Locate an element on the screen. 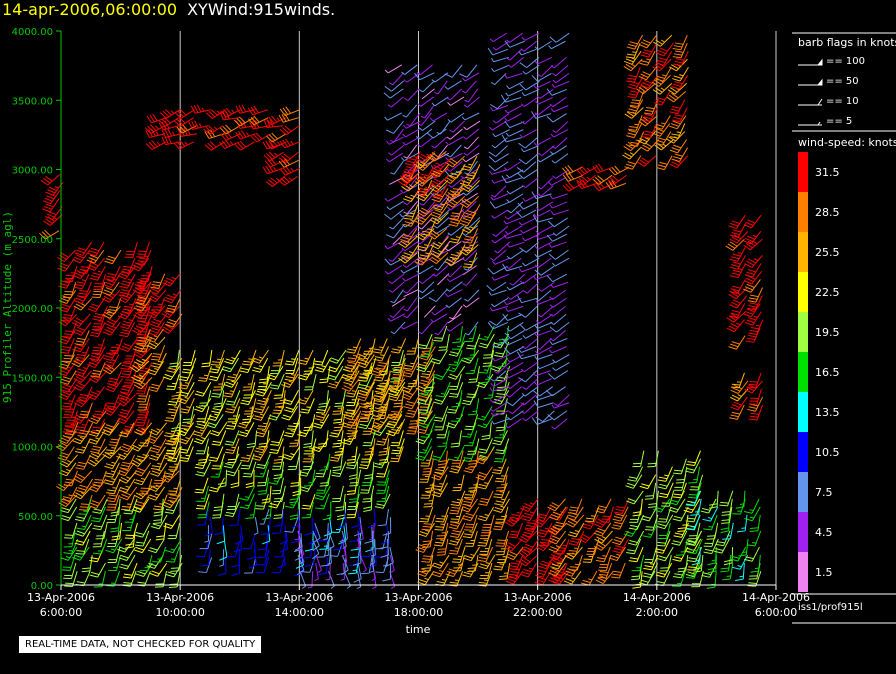 The height and width of the screenshot is (674, 896). x-tick-time-2: 14:00:00 is located at coordinates (299, 612).